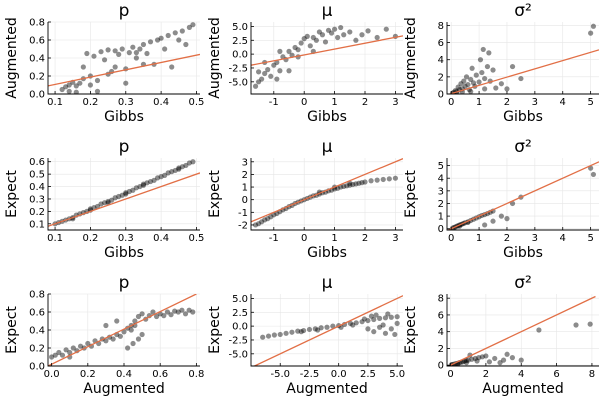 The width and height of the screenshot is (600, 400). Describe the element at coordinates (395, 238) in the screenshot. I see `x-tick-label: 3` at that location.